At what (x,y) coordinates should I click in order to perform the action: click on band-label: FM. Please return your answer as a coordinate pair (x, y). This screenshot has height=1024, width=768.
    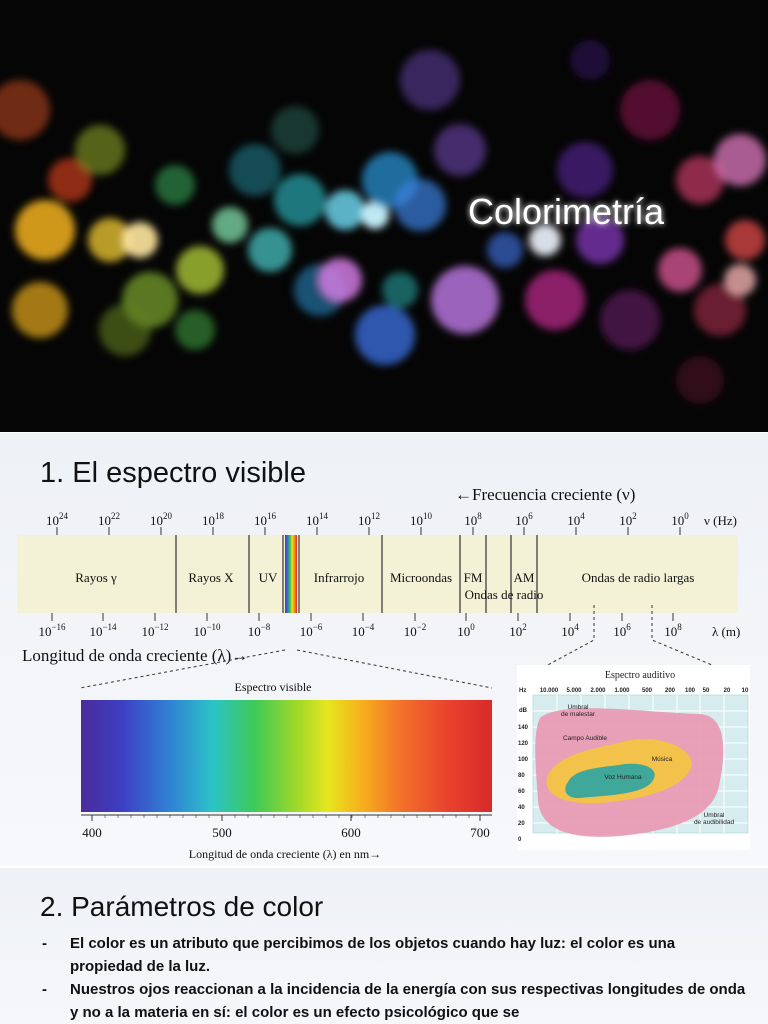
    Looking at the image, I should click on (473, 577).